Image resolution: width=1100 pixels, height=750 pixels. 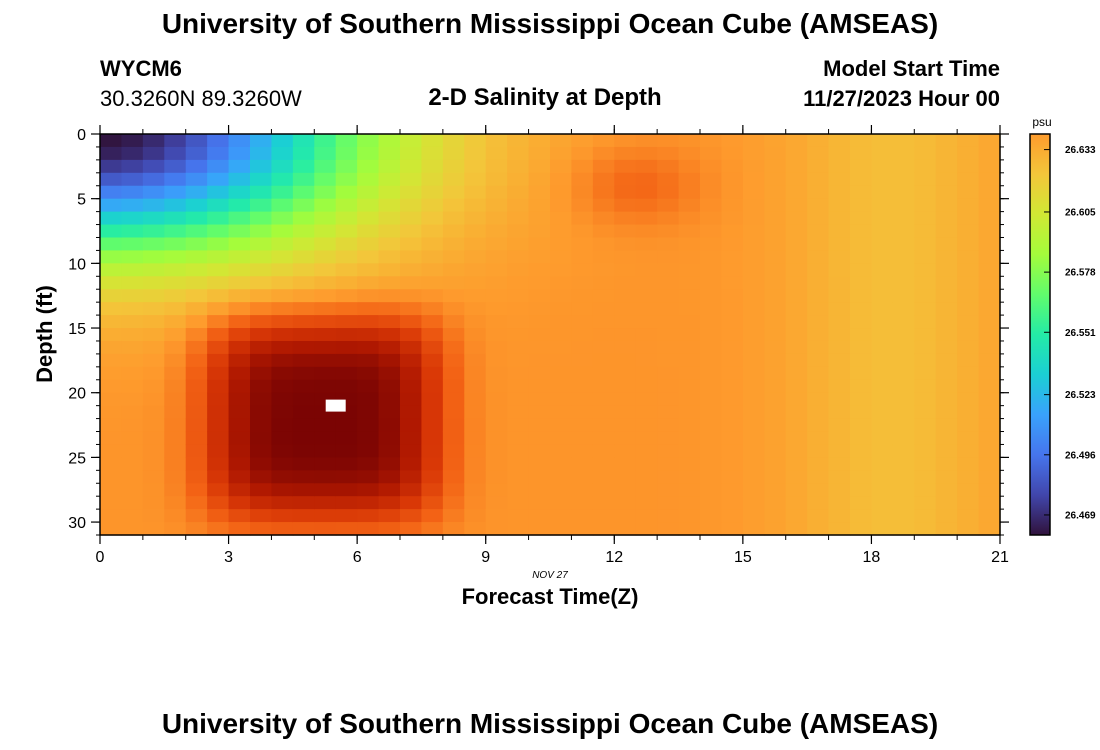 I want to click on y-tick-label: 10, so click(x=77, y=264).